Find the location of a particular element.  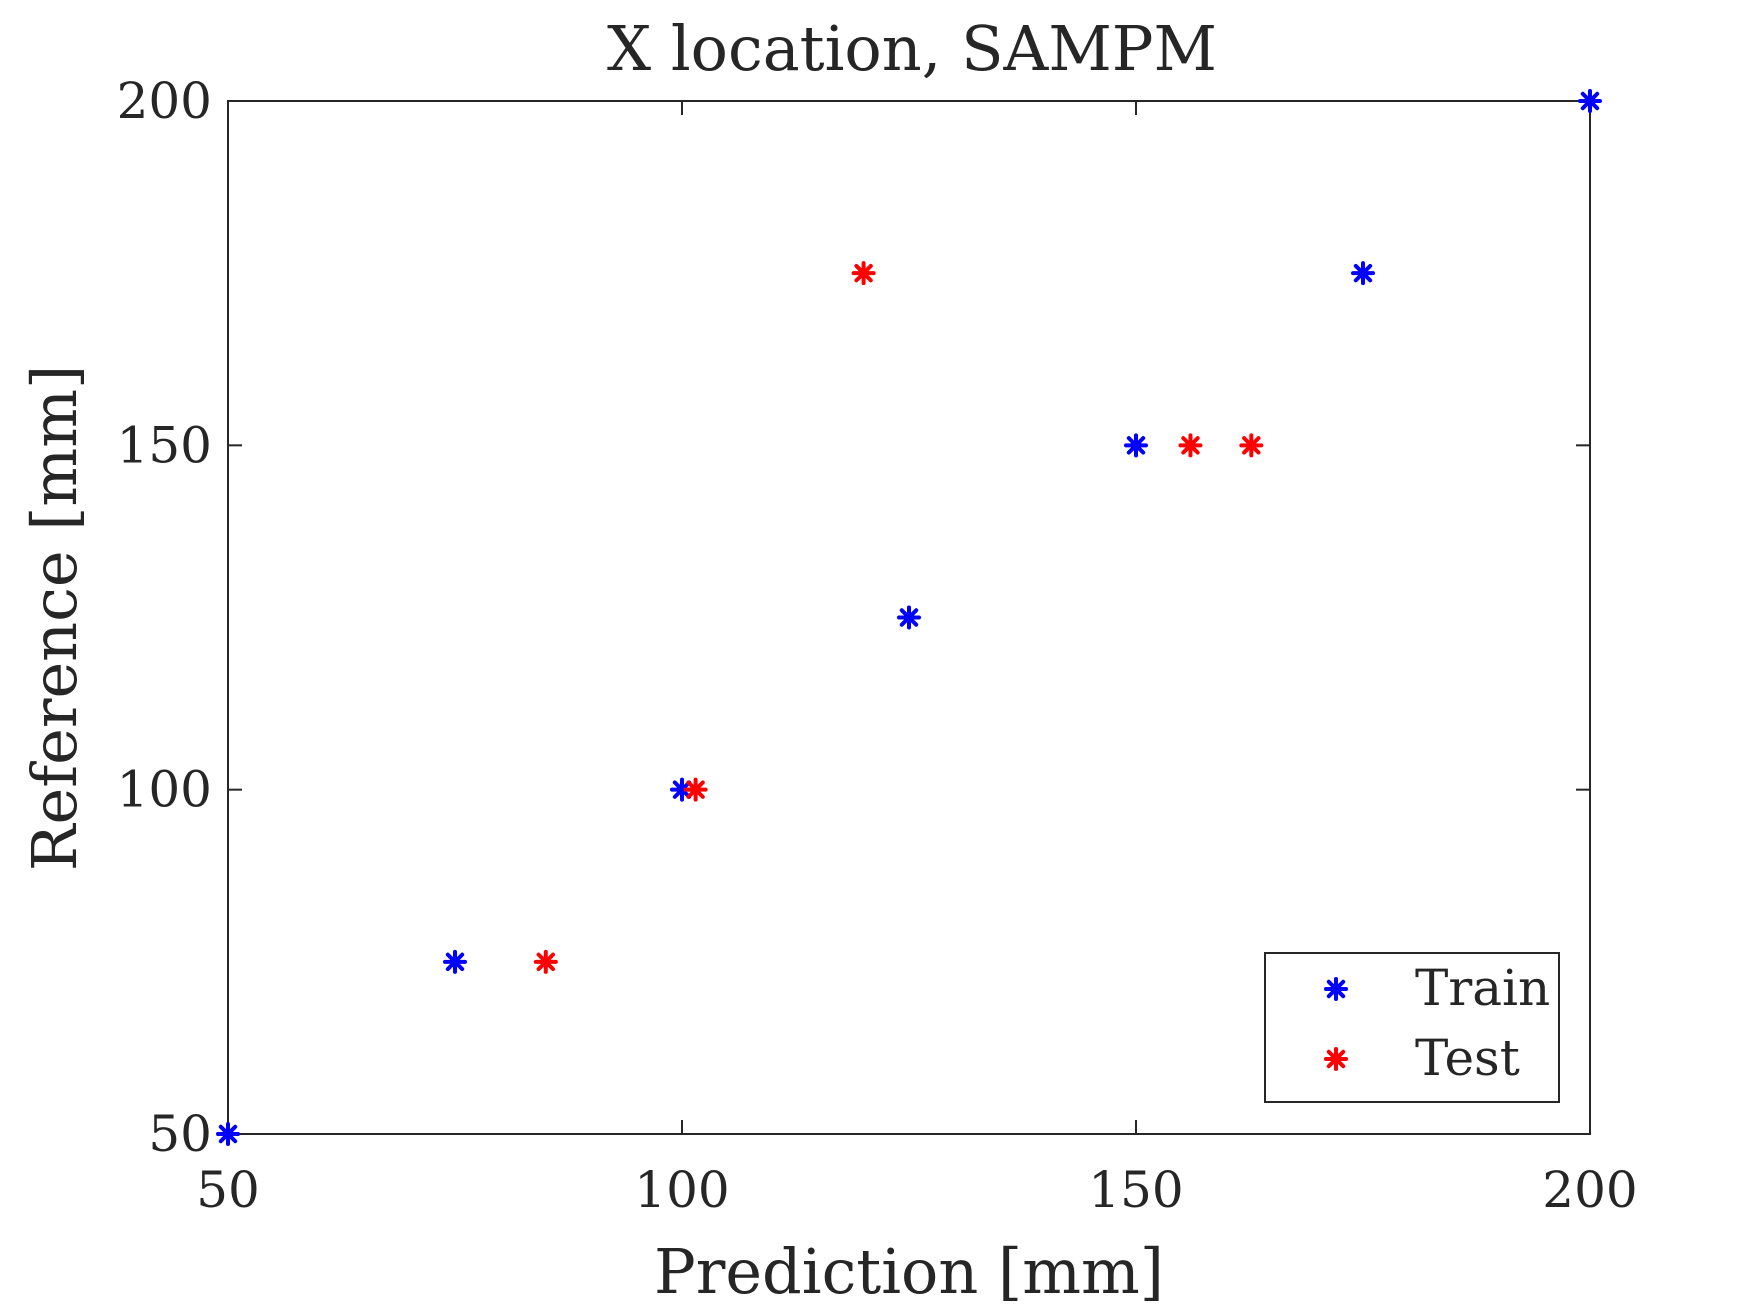

legend: Train Test is located at coordinates (1412, 1027).